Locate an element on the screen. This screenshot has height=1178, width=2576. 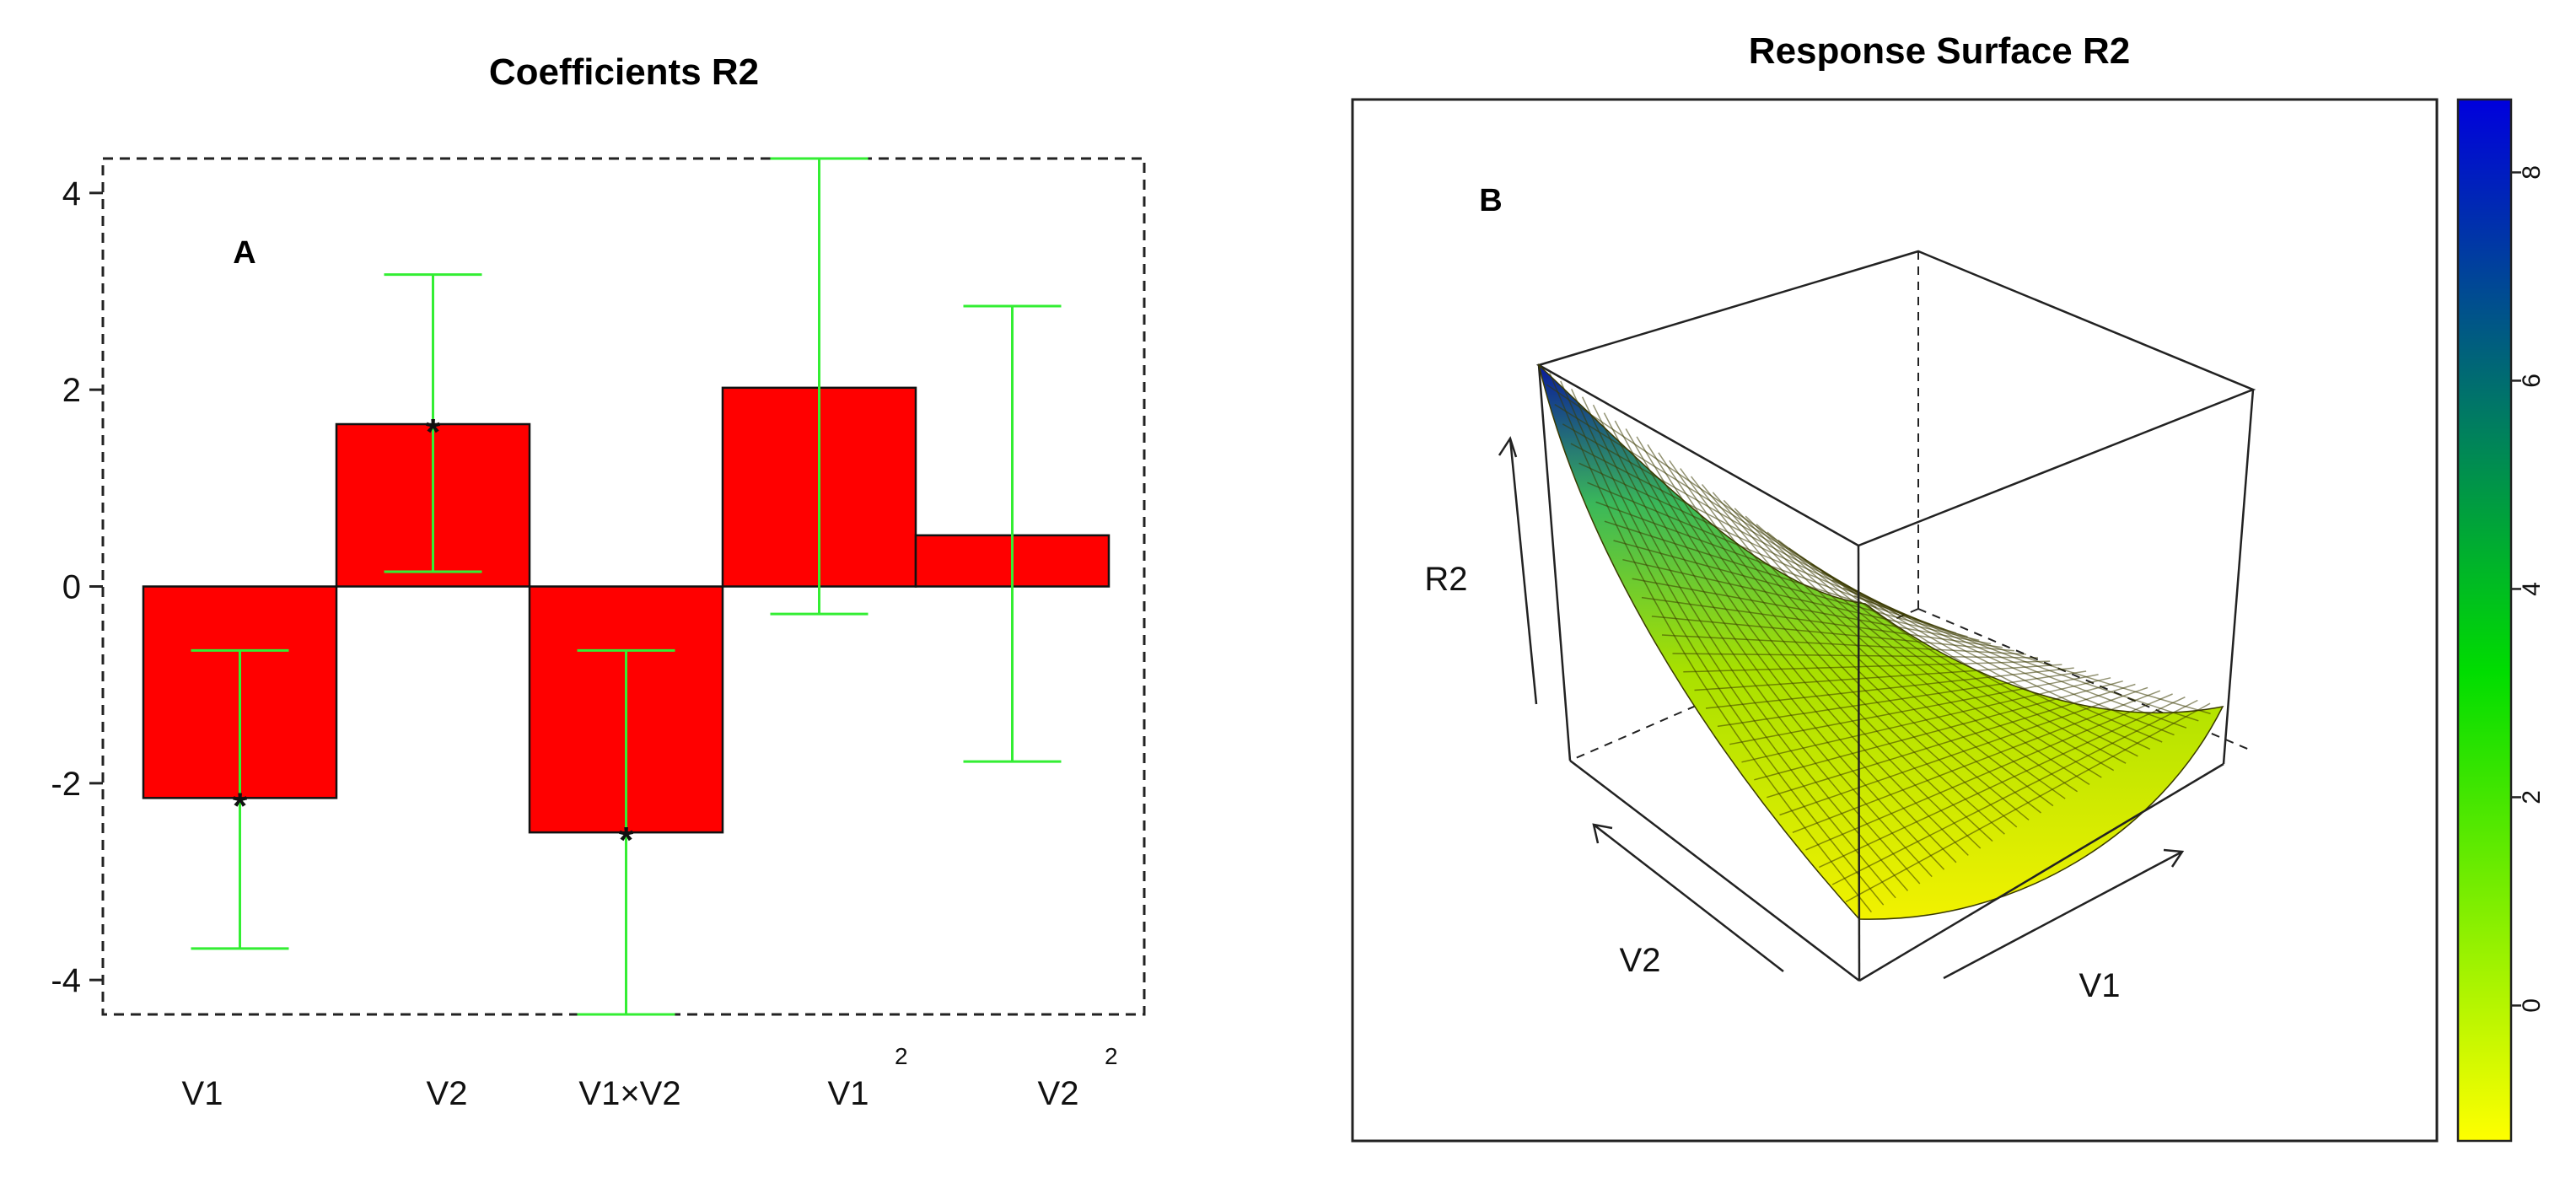
panel-label-a: A is located at coordinates (244, 253).